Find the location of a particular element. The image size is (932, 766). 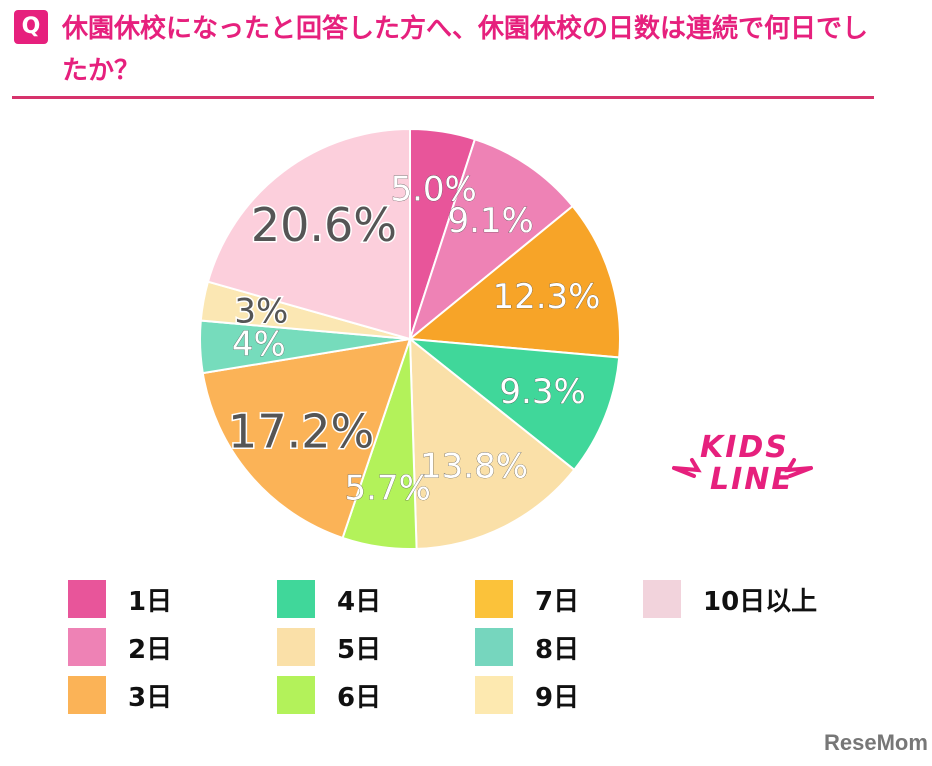

legend-label: 9日 is located at coordinates (557, 697).